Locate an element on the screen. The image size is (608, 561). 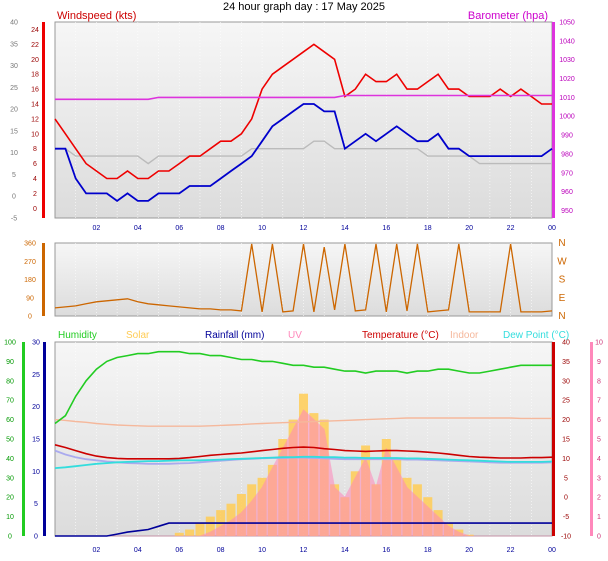
humidity-tick-label: 100 is located at coordinates (10, 343).